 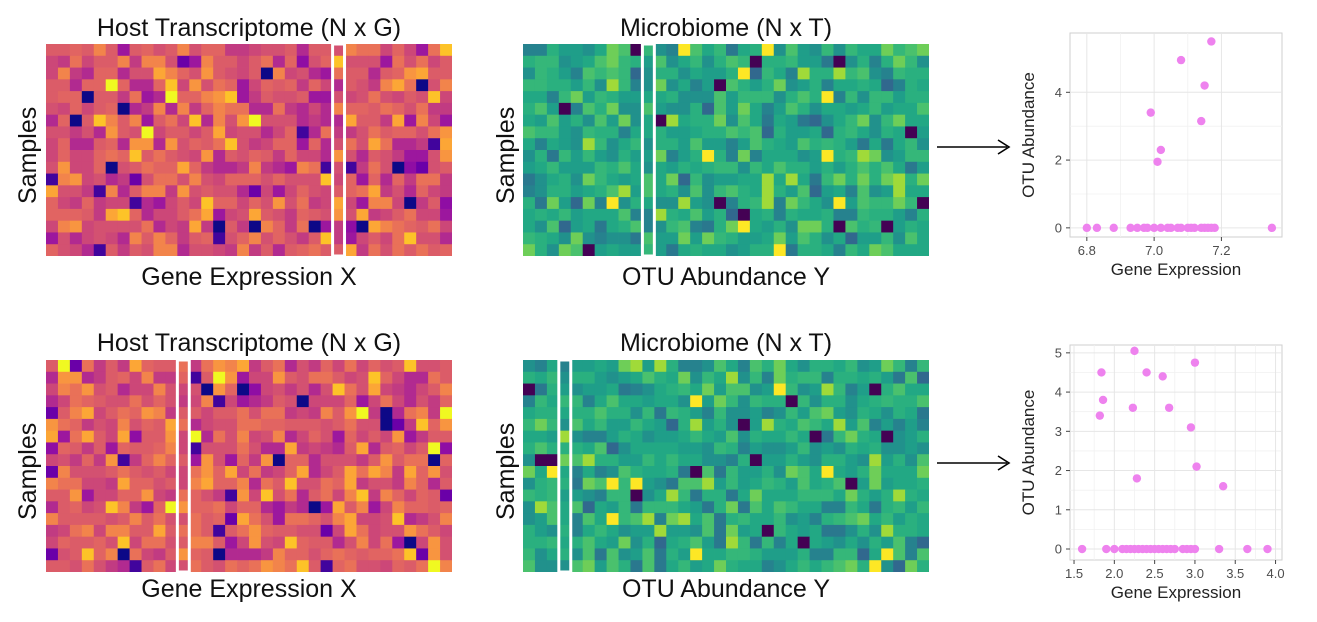 What do you see at coordinates (974, 147) in the screenshot?
I see `arrow-icon` at bounding box center [974, 147].